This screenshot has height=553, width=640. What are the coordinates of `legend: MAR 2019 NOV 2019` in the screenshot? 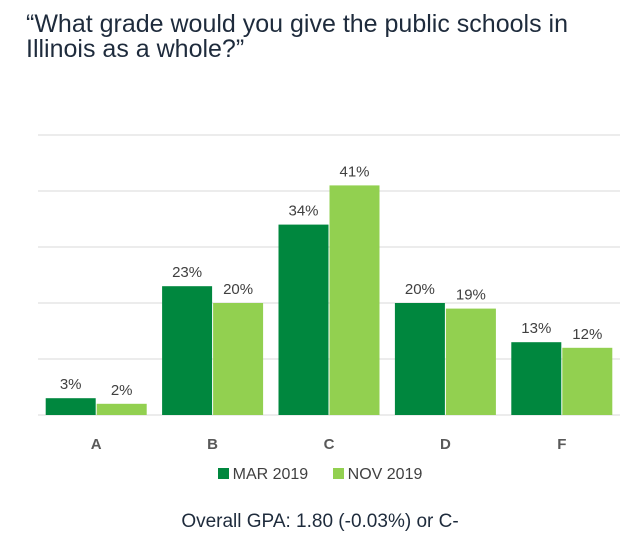 It's located at (320, 475).